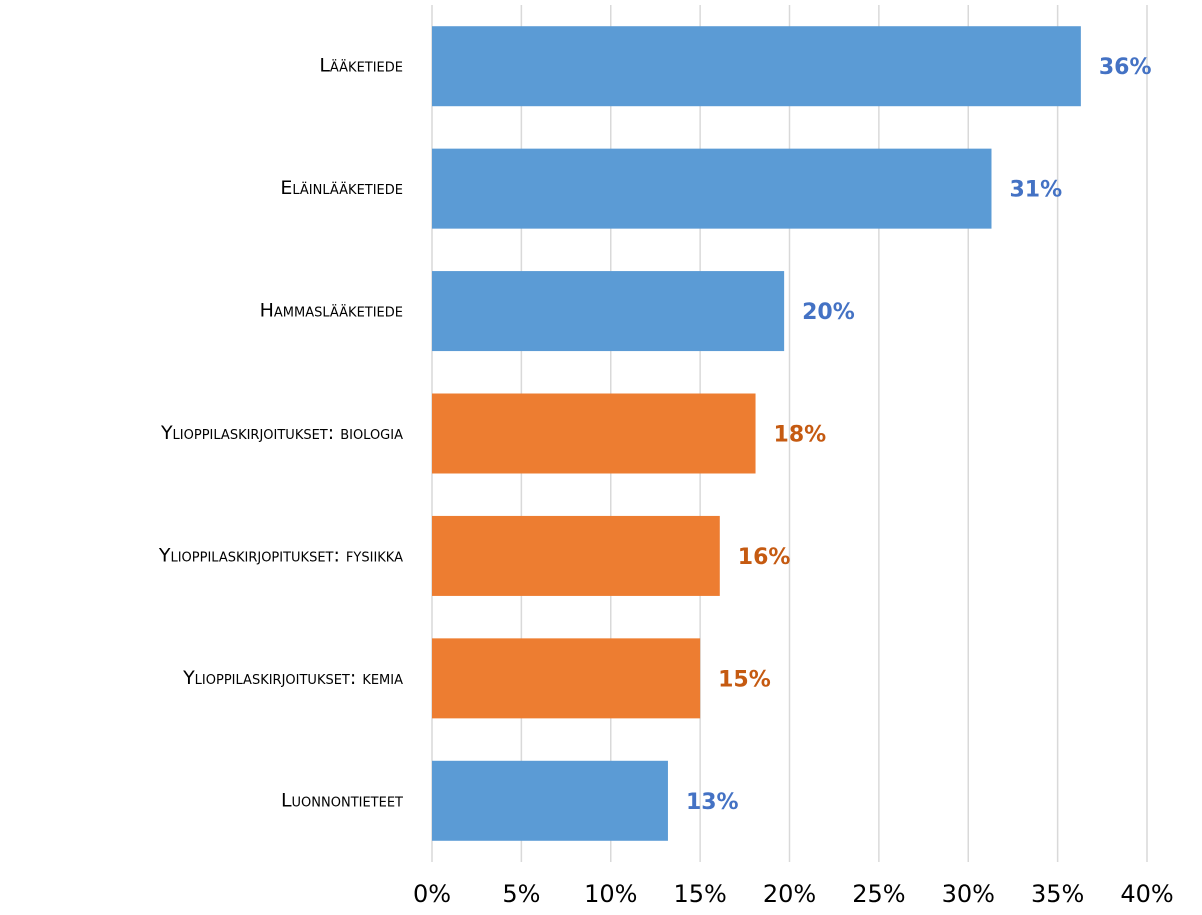 This screenshot has width=1202, height=915. Describe the element at coordinates (1125, 67) in the screenshot. I see `value-label: 36%` at that location.